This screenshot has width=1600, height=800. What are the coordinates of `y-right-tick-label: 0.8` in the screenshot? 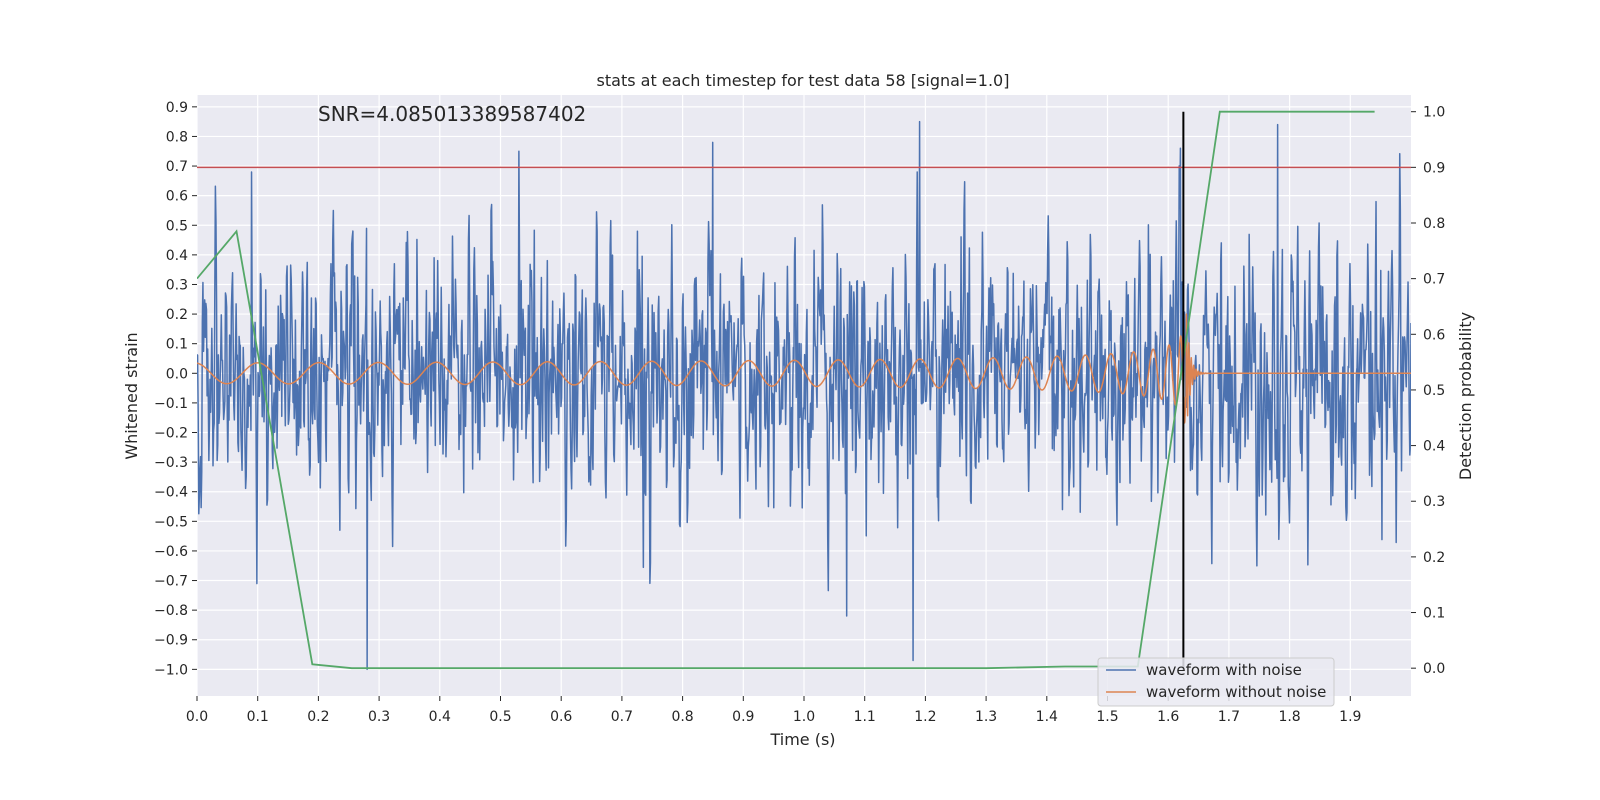 It's located at (1434, 224).